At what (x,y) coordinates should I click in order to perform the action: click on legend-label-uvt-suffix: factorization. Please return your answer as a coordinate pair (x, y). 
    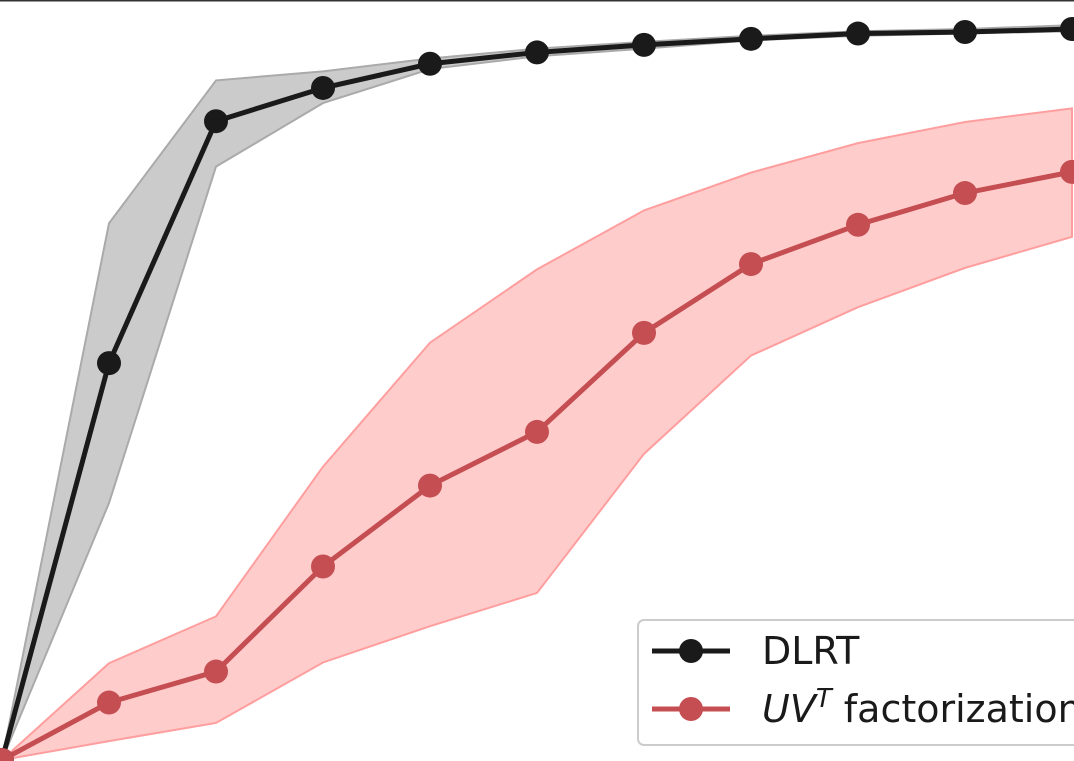
    Looking at the image, I should click on (953, 709).